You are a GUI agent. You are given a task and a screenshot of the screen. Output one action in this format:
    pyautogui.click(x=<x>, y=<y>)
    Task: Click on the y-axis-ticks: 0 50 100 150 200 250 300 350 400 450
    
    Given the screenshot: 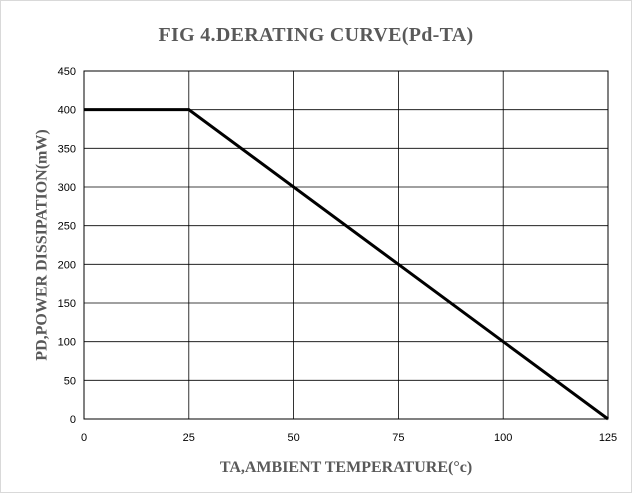 What is the action you would take?
    pyautogui.click(x=67, y=246)
    